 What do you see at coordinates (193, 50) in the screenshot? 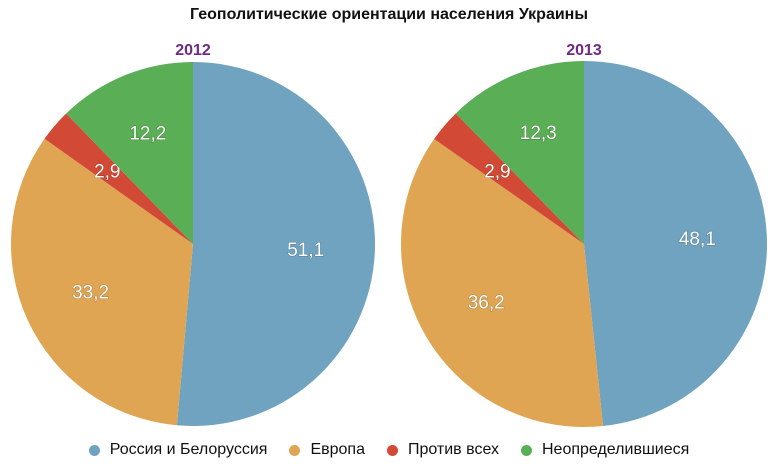
I see `year-label-2012: 2012` at bounding box center [193, 50].